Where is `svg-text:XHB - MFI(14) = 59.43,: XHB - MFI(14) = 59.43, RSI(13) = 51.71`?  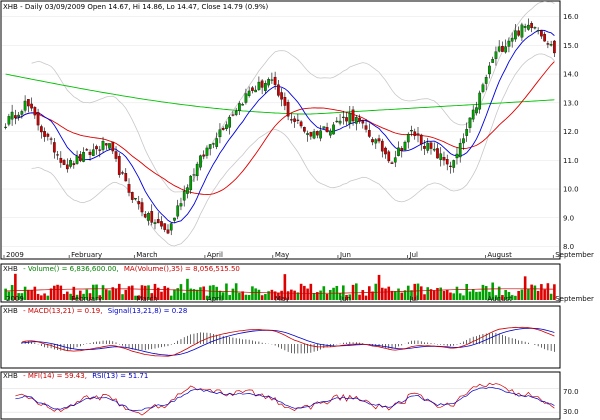
svg-text:XHB - MFI(14) = 59.43,: XHB - MFI(14) = 59.43, RSI(13) = 51.71 is located at coordinates (75, 376).